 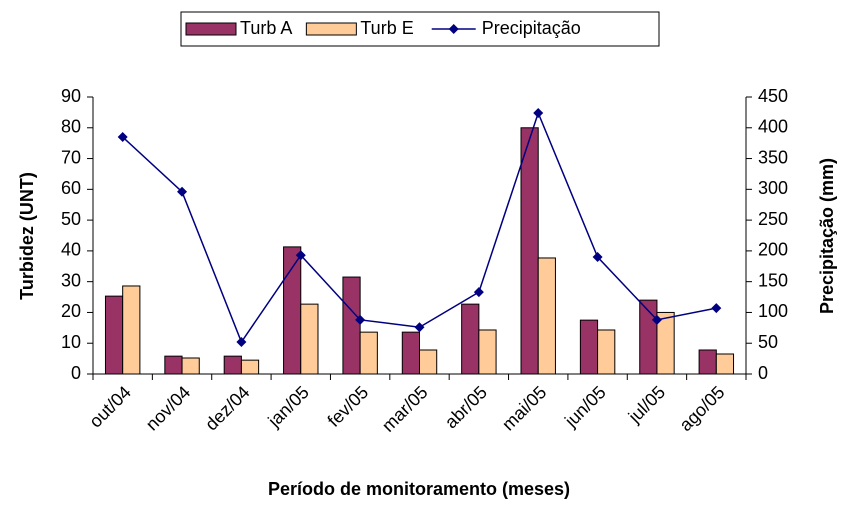 I want to click on legend-label: Turb A, so click(x=266, y=28).